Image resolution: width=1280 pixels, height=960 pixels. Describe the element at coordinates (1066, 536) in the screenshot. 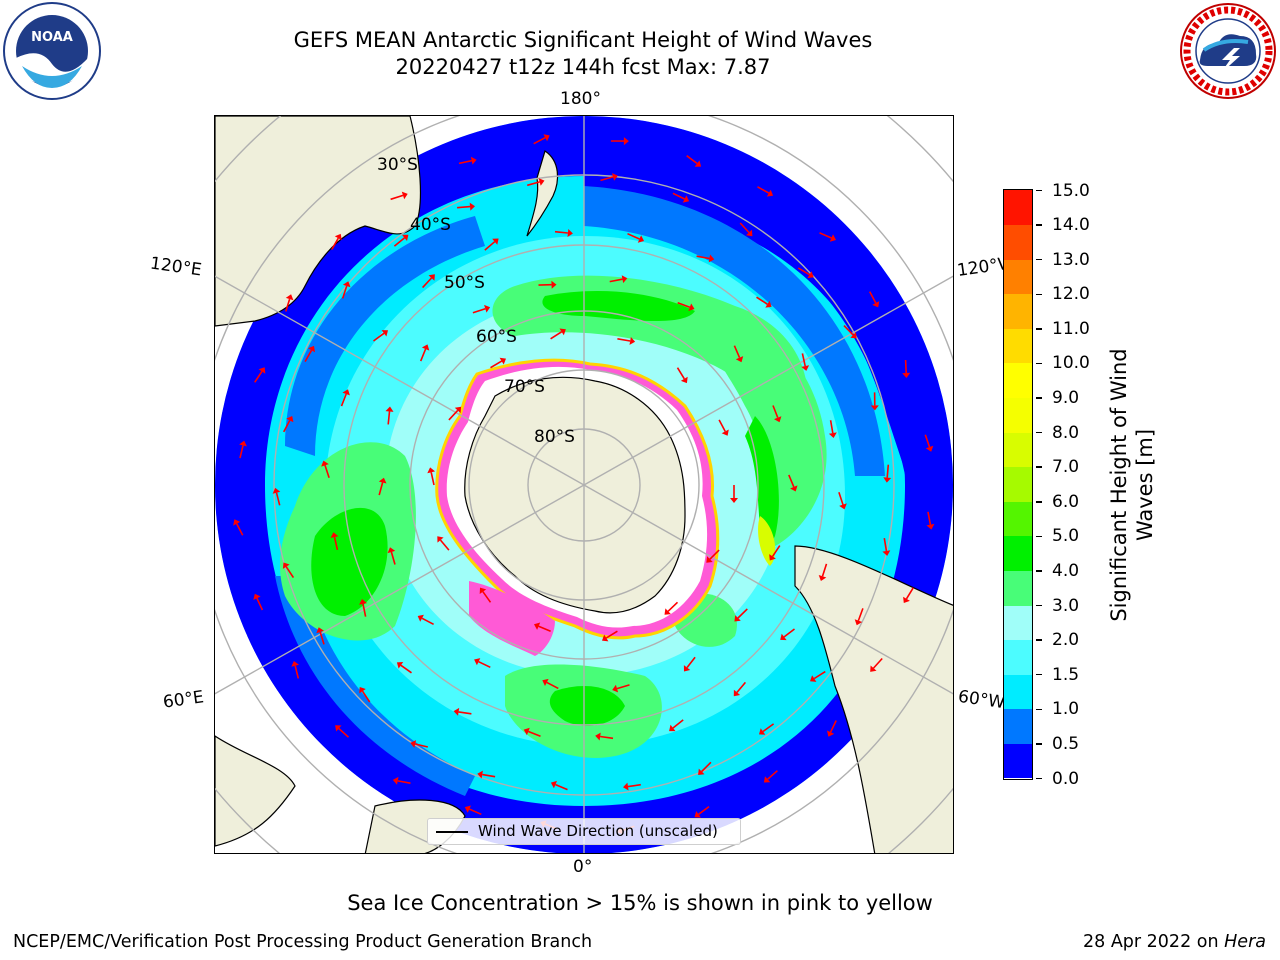

I see `colorbar-tick-label: 5.0` at that location.